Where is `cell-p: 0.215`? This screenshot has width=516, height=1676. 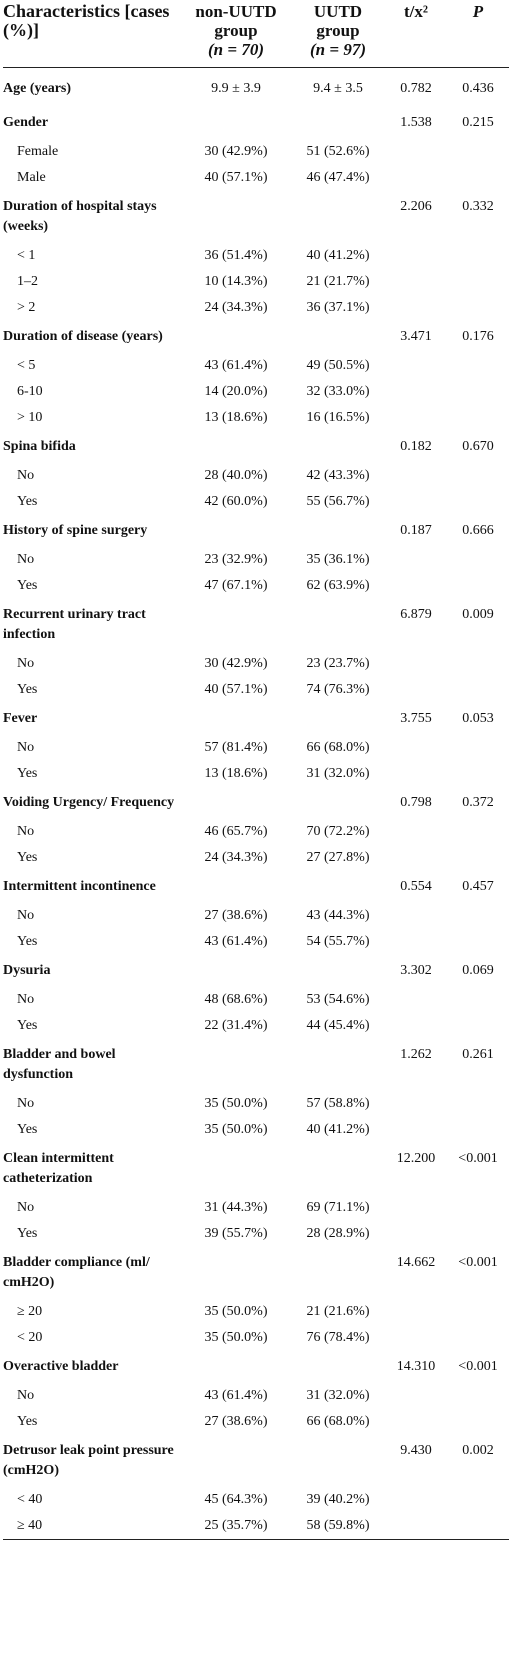 cell-p: 0.215 is located at coordinates (478, 122).